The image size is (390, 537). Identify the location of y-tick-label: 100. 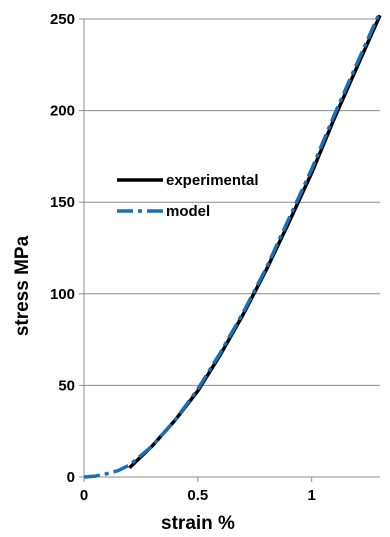
(62, 294).